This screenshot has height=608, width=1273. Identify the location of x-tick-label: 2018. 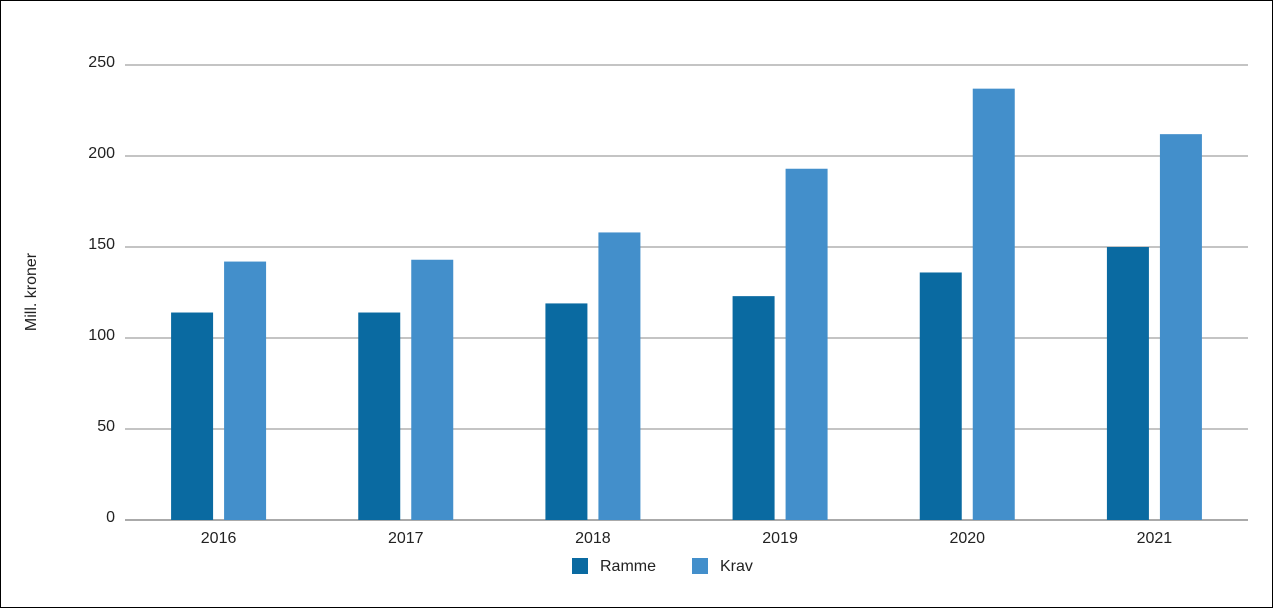
(593, 538).